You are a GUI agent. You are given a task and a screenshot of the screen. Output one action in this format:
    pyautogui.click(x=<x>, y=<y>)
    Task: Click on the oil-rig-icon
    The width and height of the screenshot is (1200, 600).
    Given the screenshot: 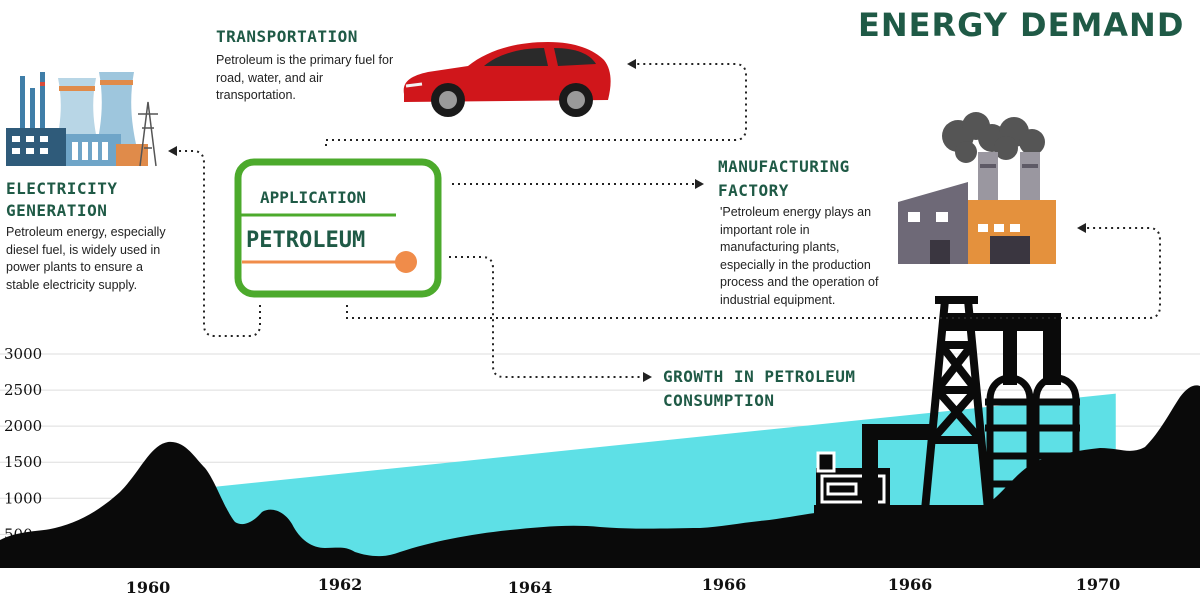 What is the action you would take?
    pyautogui.click(x=1007, y=432)
    